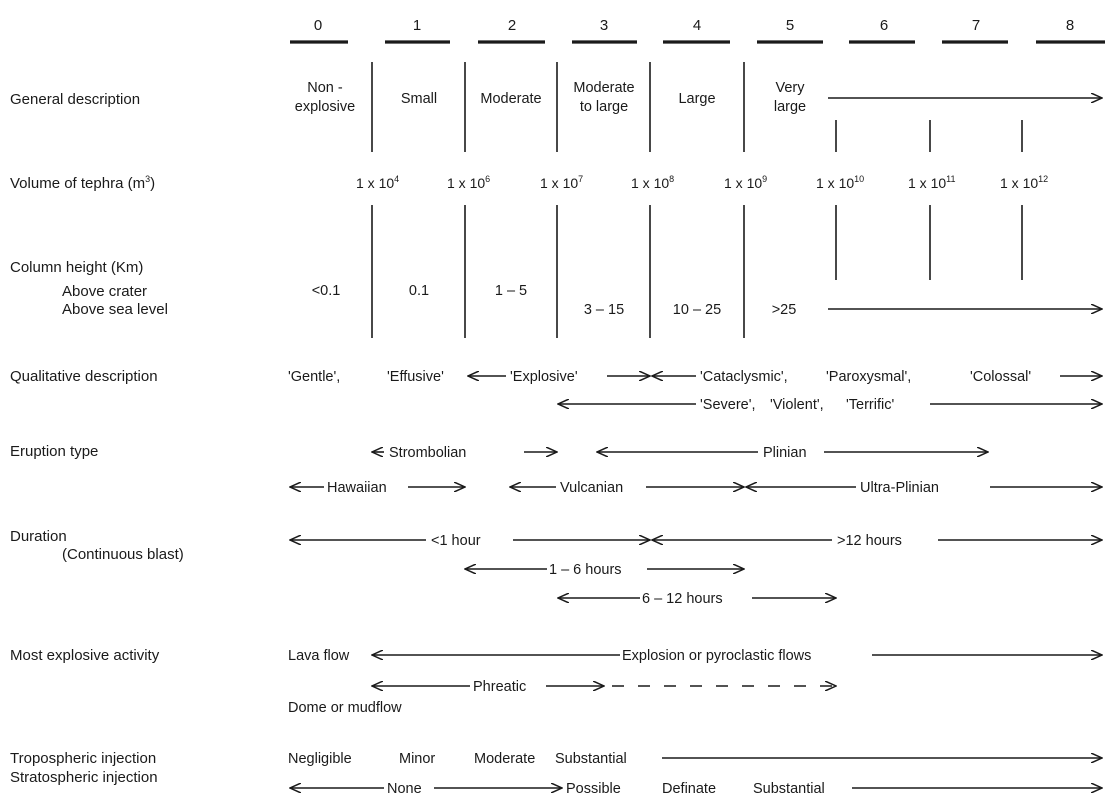 Image resolution: width=1110 pixels, height=805 pixels. Describe the element at coordinates (697, 271) in the screenshot. I see `lower-dividers` at that location.